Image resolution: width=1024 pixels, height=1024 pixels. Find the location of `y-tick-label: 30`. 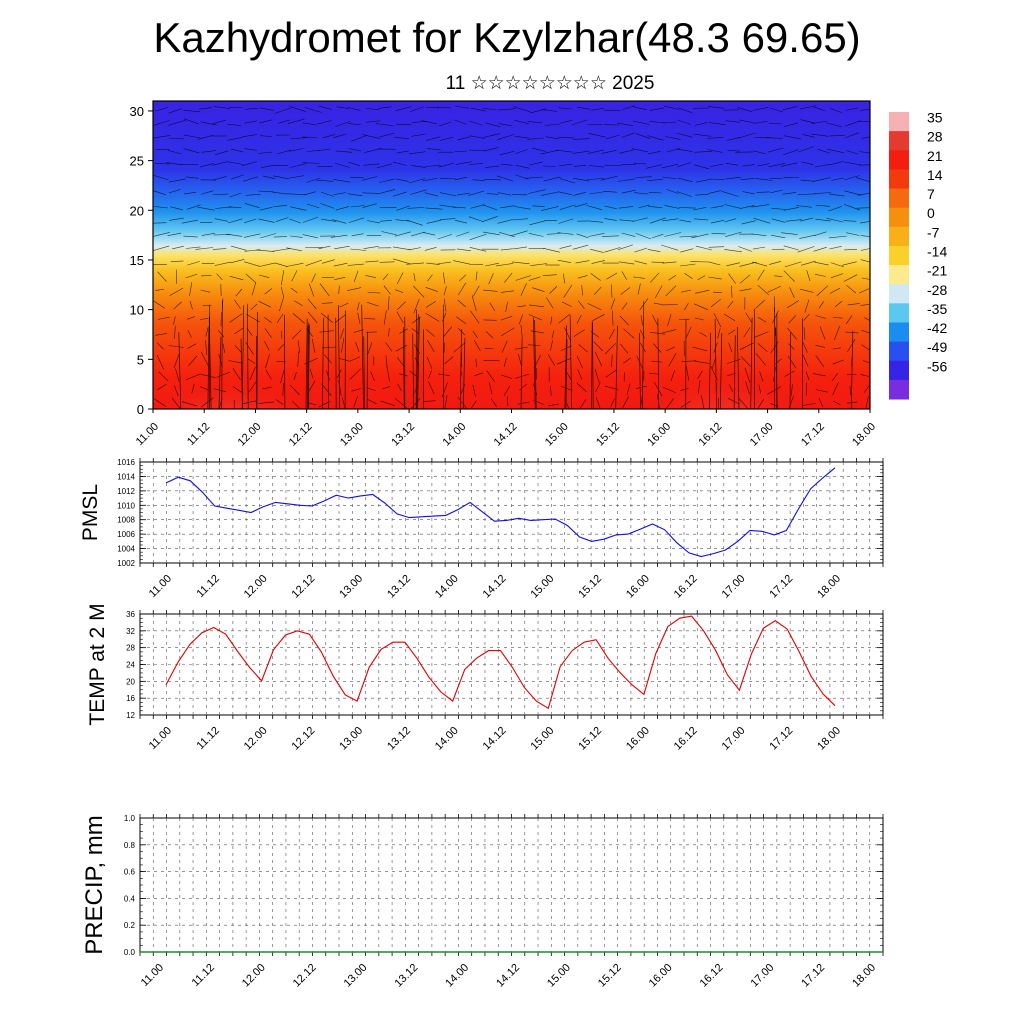

y-tick-label: 30 is located at coordinates (137, 111).